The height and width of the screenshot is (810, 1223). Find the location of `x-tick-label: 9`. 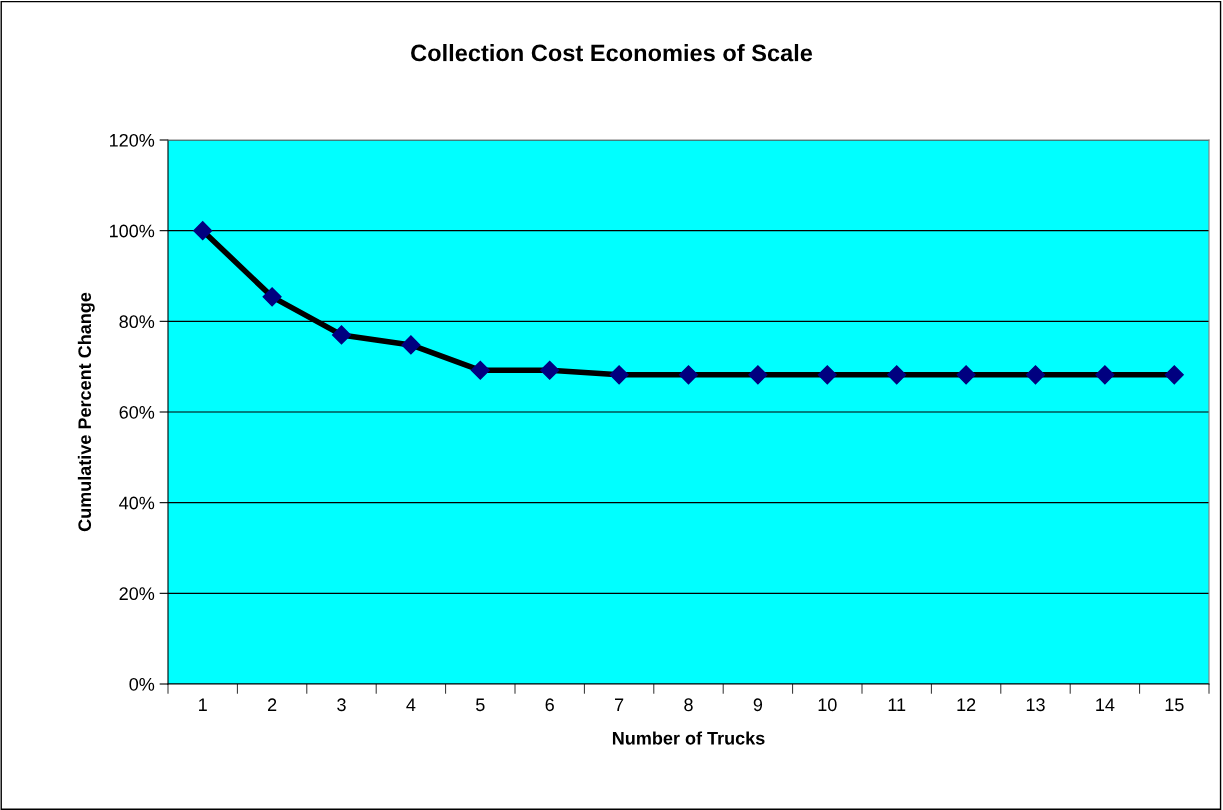

x-tick-label: 9 is located at coordinates (758, 705).